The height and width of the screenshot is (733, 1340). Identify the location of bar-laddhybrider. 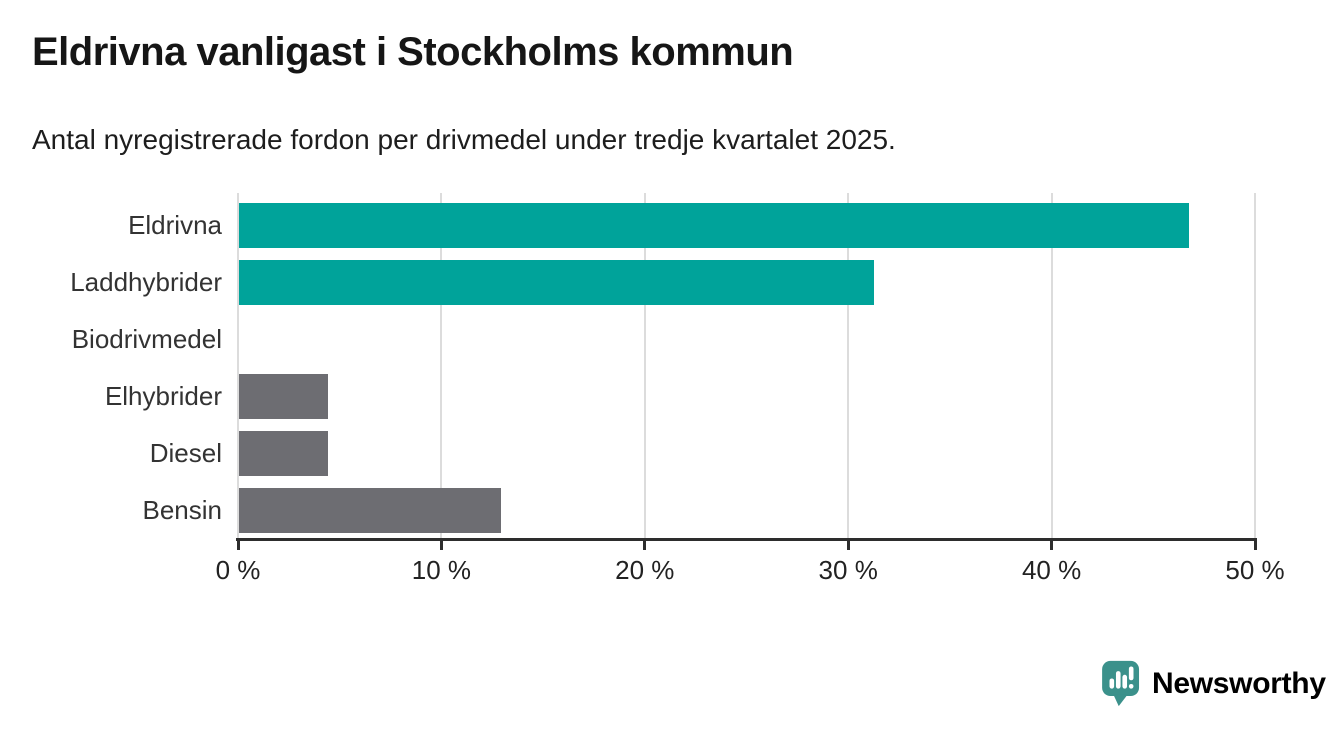
(556, 282).